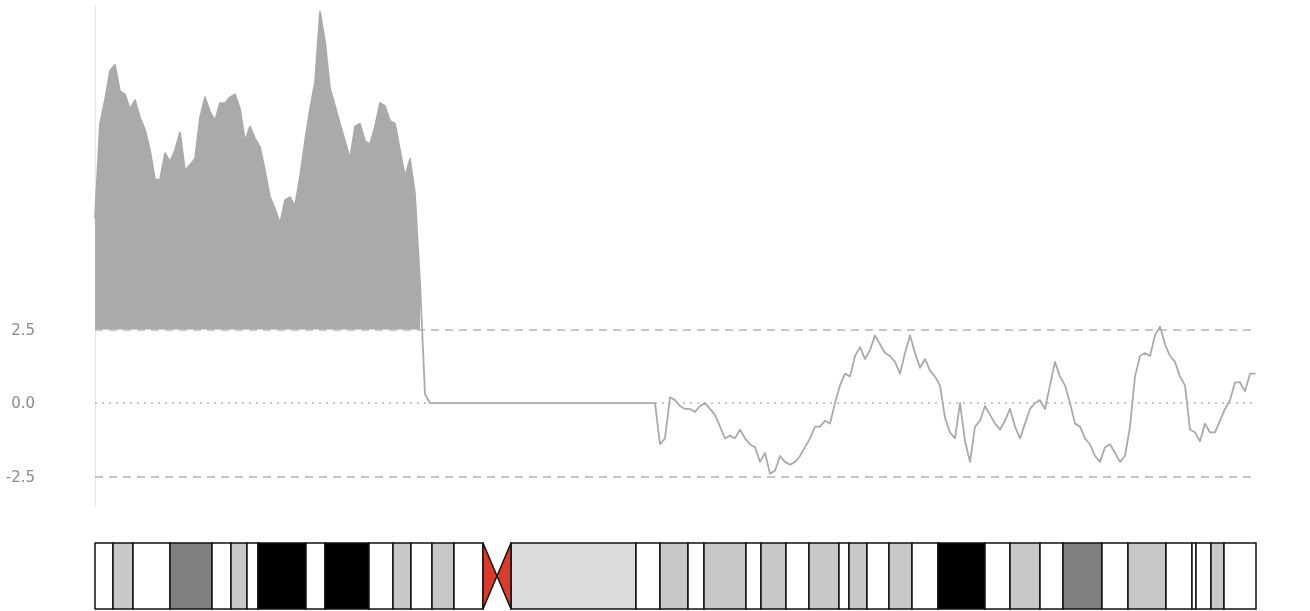  Describe the element at coordinates (20, 476) in the screenshot. I see `y-tick-label: -2.5` at that location.